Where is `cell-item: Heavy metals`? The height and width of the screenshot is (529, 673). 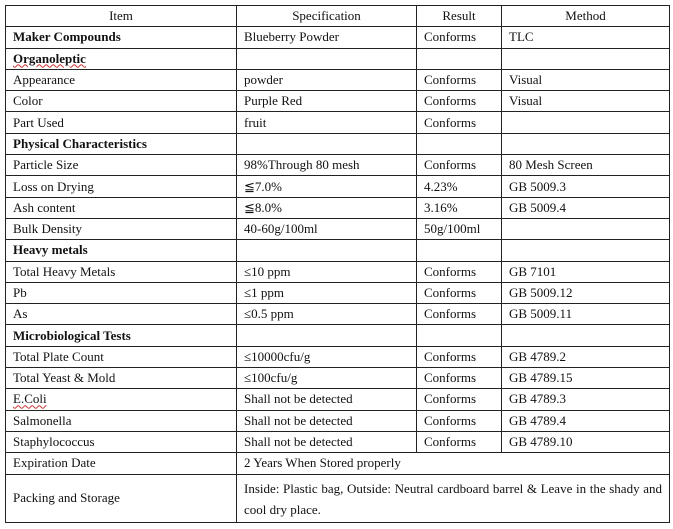
cell-item: Heavy metals is located at coordinates (121, 250).